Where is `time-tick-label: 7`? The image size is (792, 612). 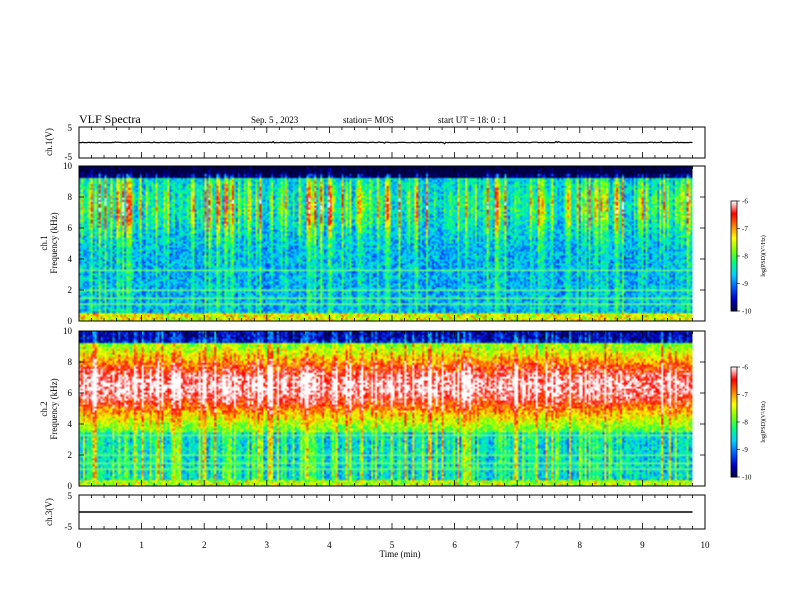 time-tick-label: 7 is located at coordinates (517, 545).